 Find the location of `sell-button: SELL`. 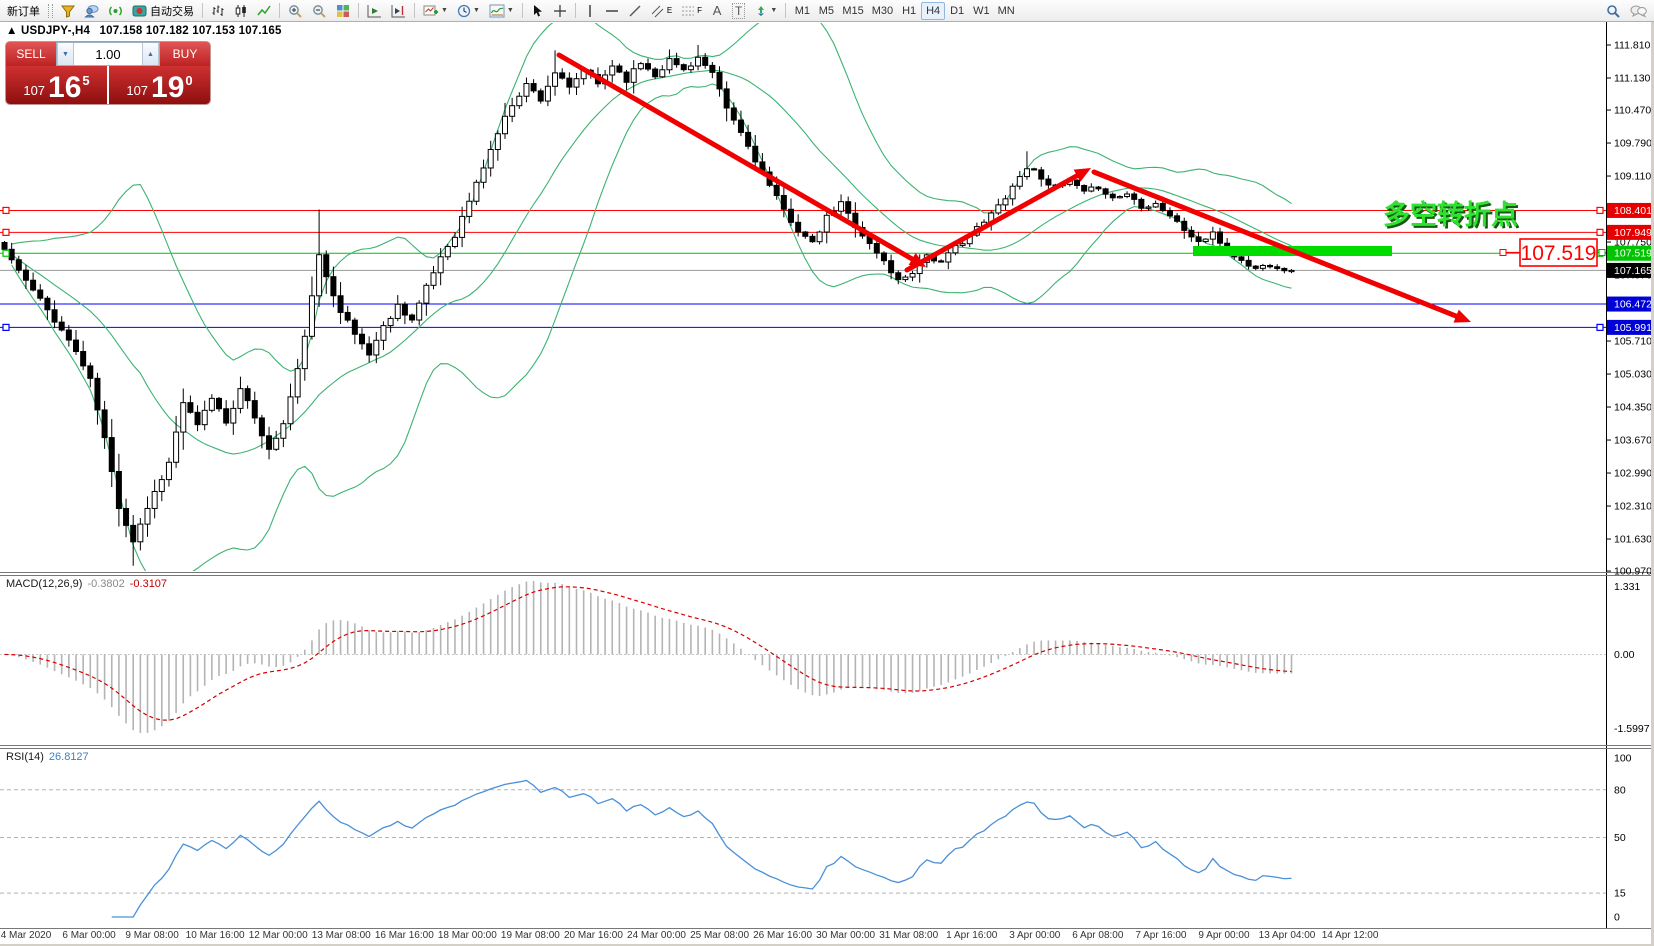

sell-button: SELL is located at coordinates (31, 54).